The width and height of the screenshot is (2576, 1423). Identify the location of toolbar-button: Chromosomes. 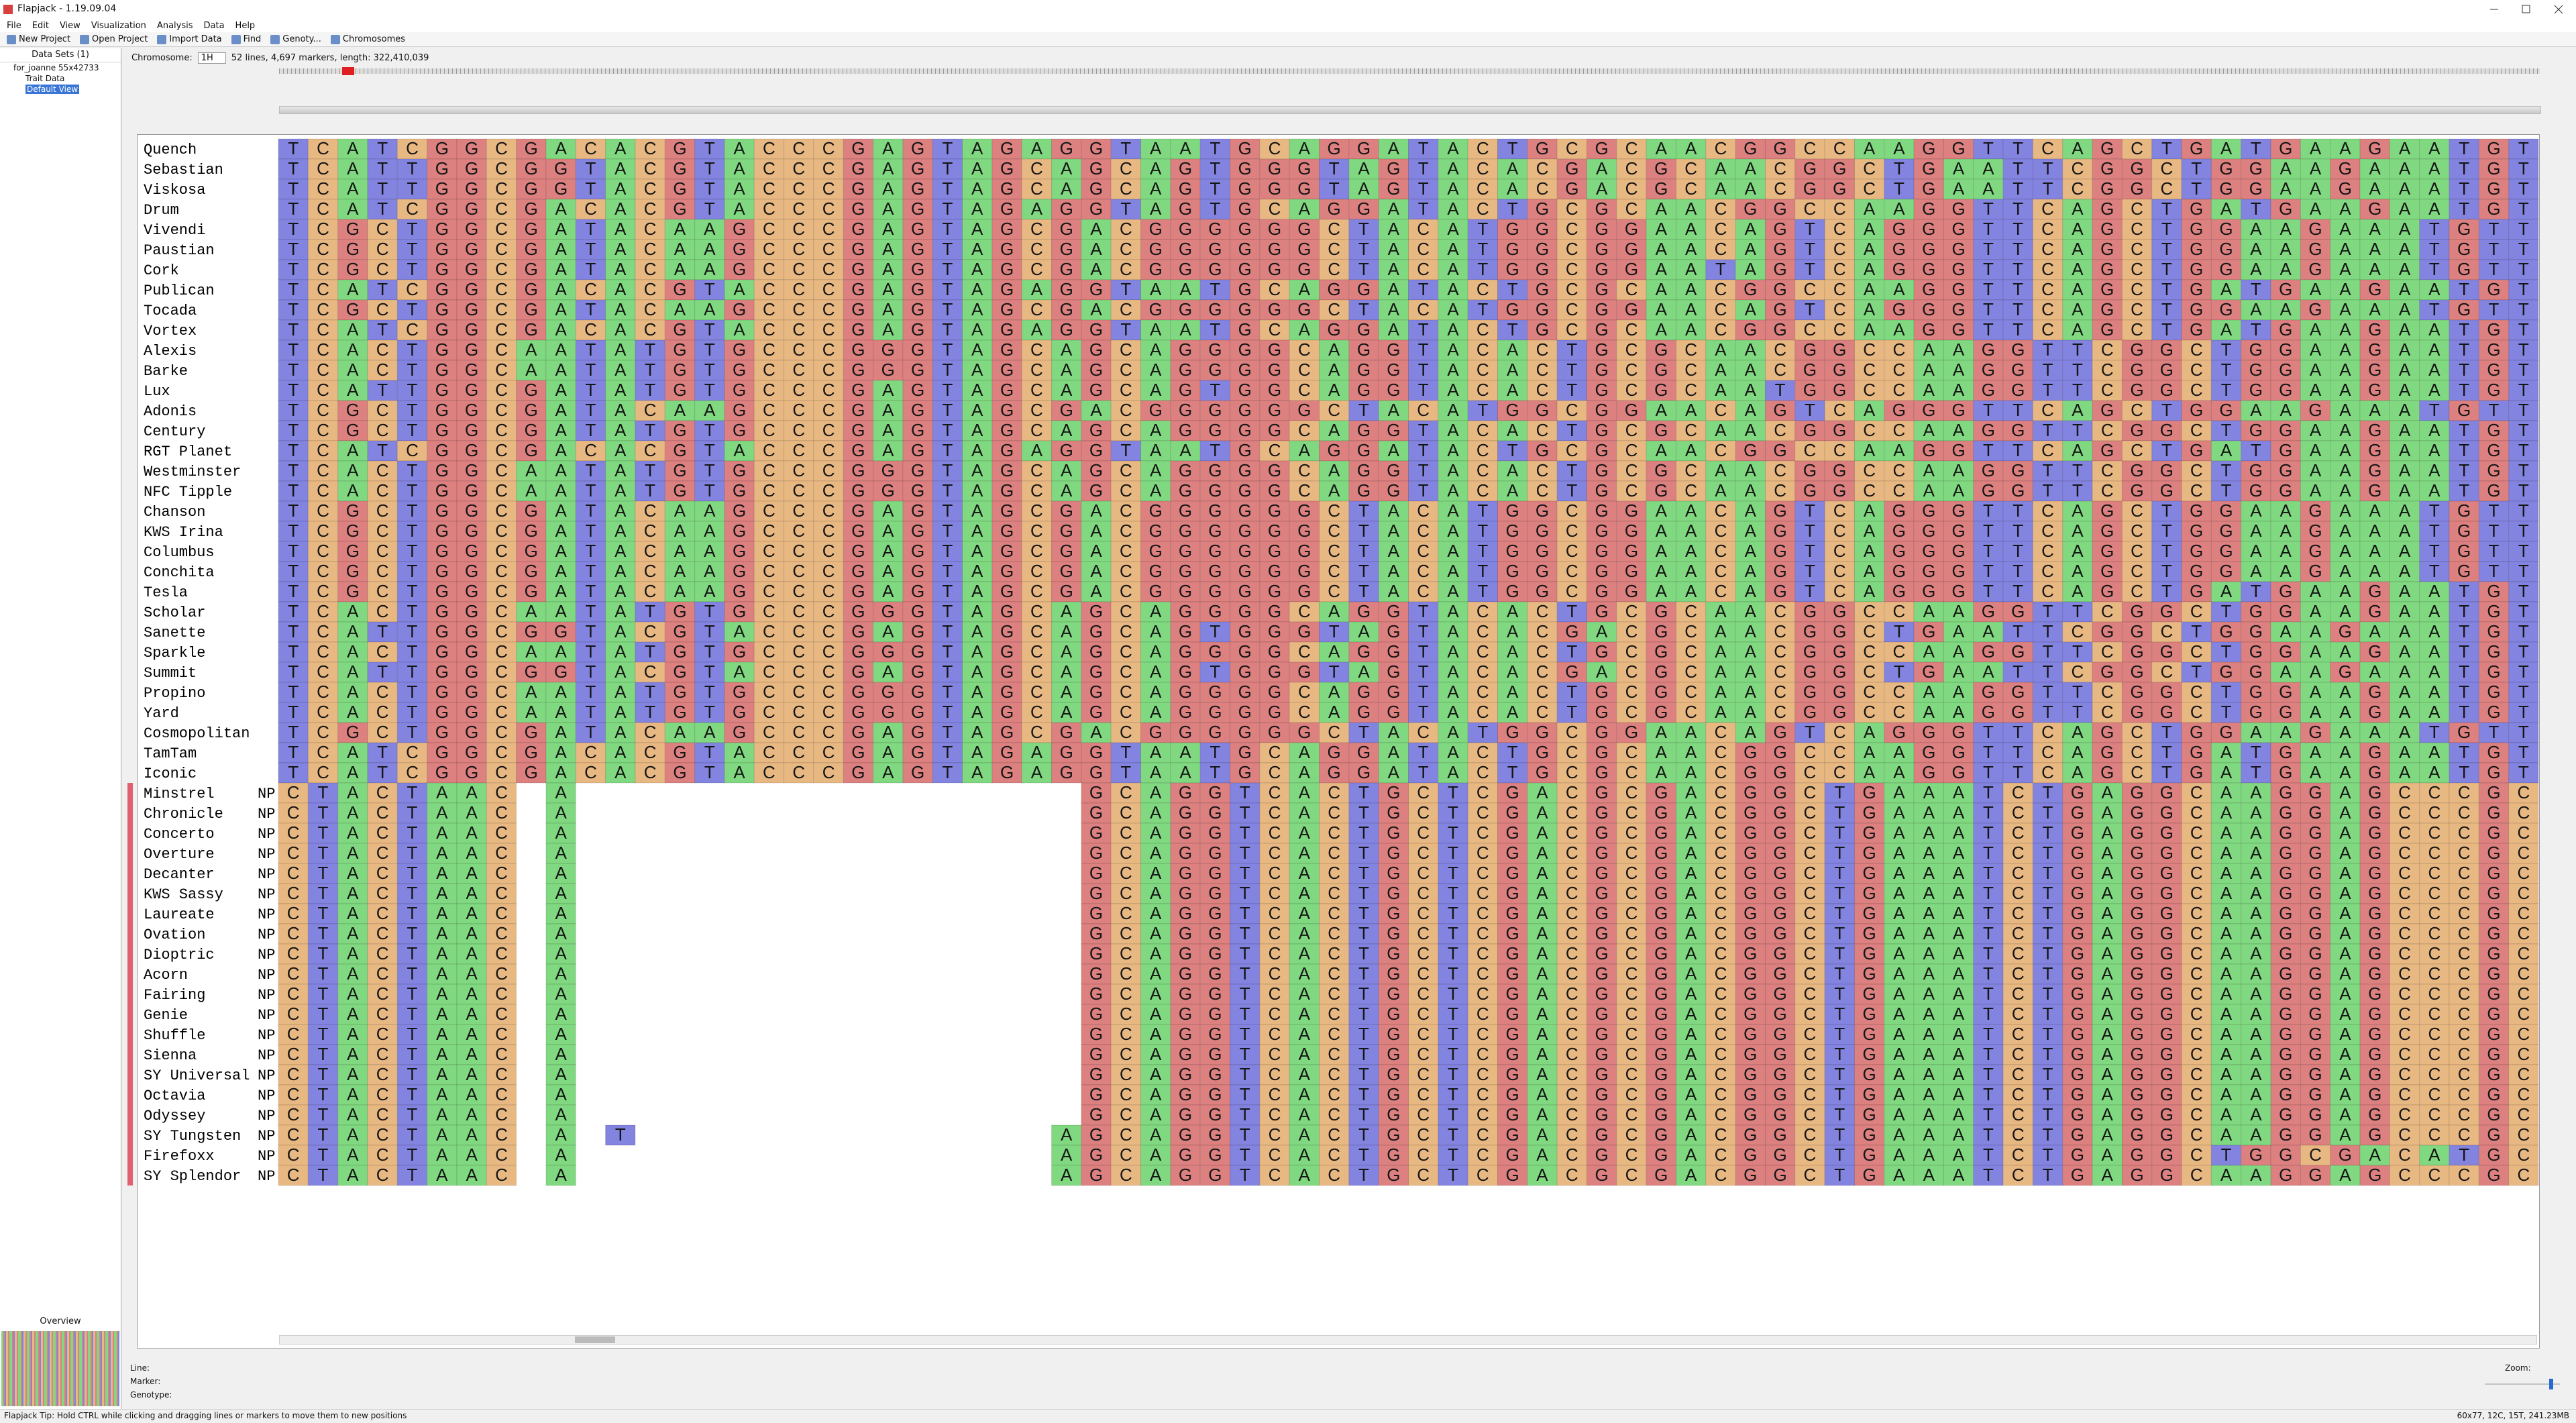
(367, 39).